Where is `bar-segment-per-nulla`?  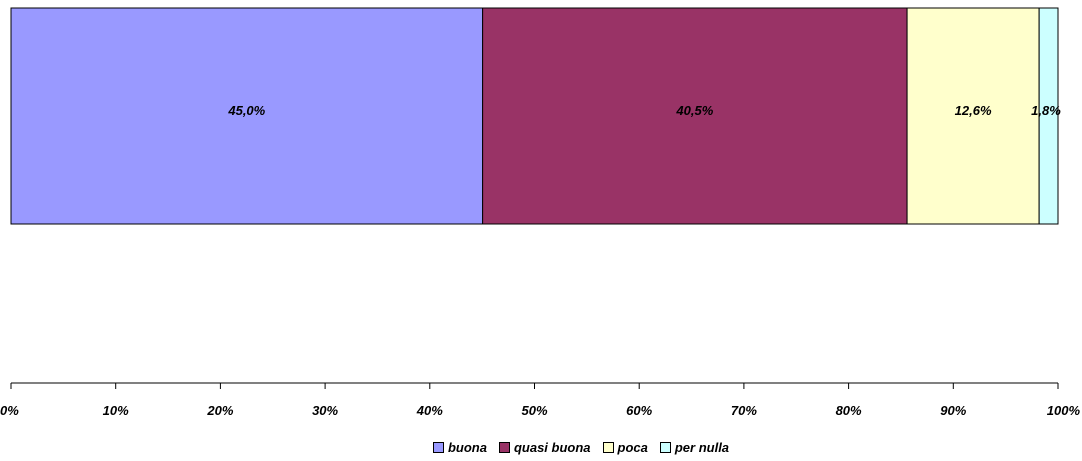 bar-segment-per-nulla is located at coordinates (1048, 116).